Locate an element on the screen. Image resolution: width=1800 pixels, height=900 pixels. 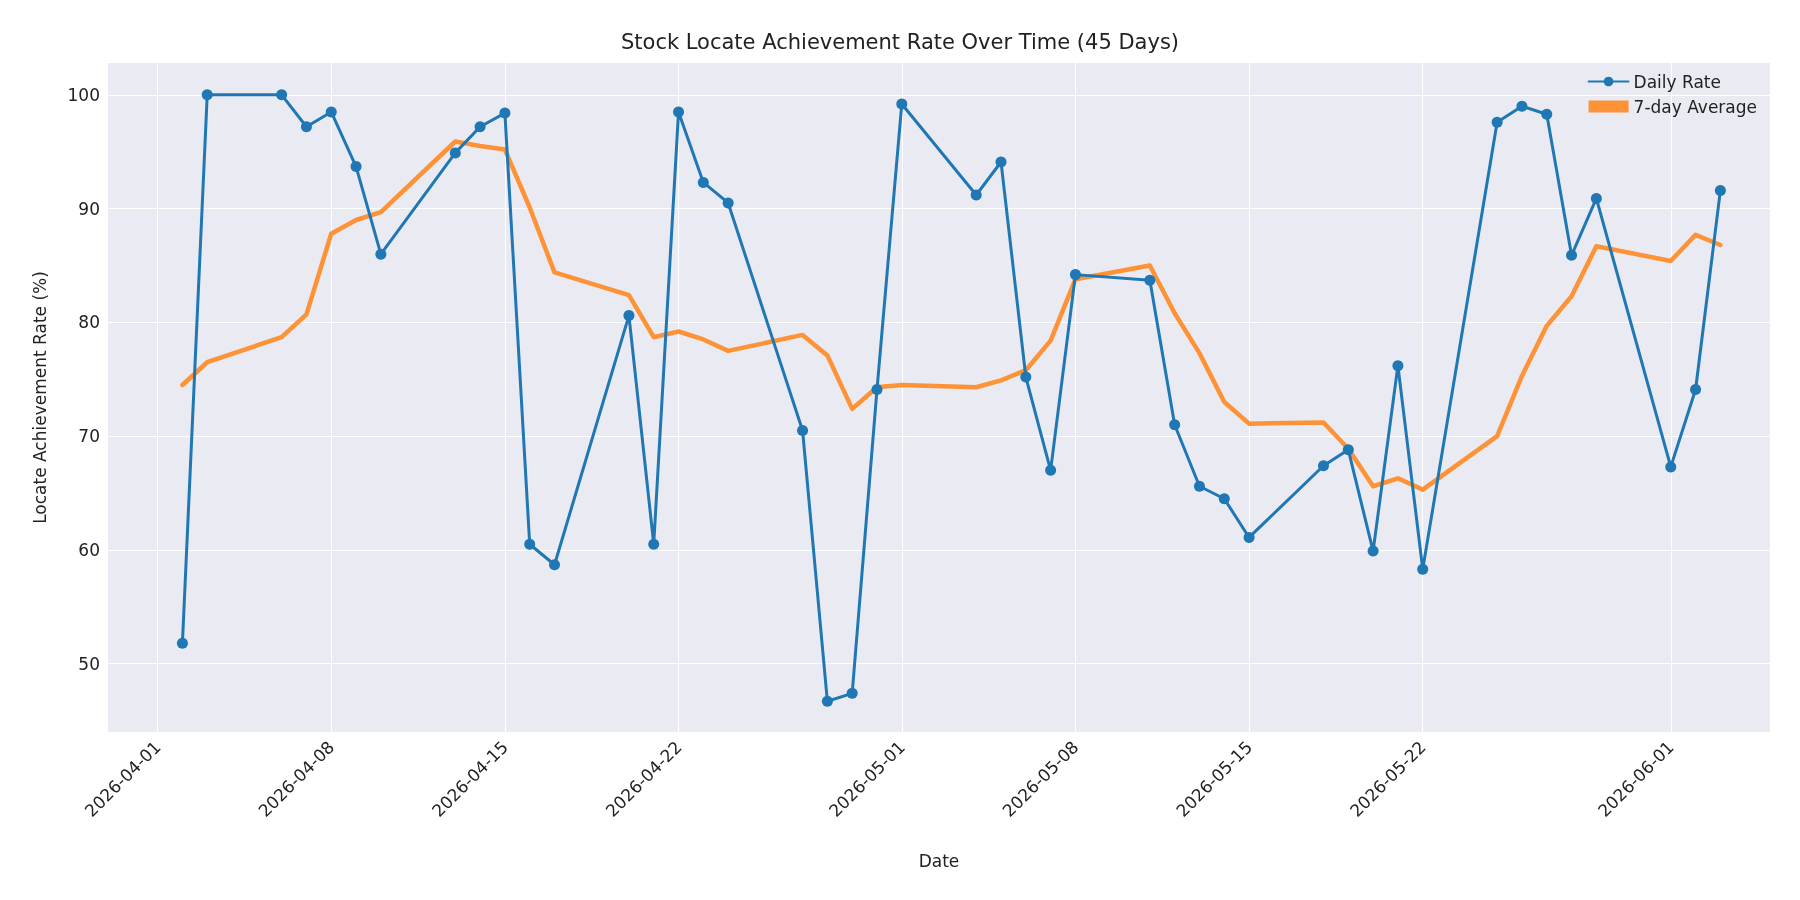
y-tick-label: 60 is located at coordinates (89, 549).